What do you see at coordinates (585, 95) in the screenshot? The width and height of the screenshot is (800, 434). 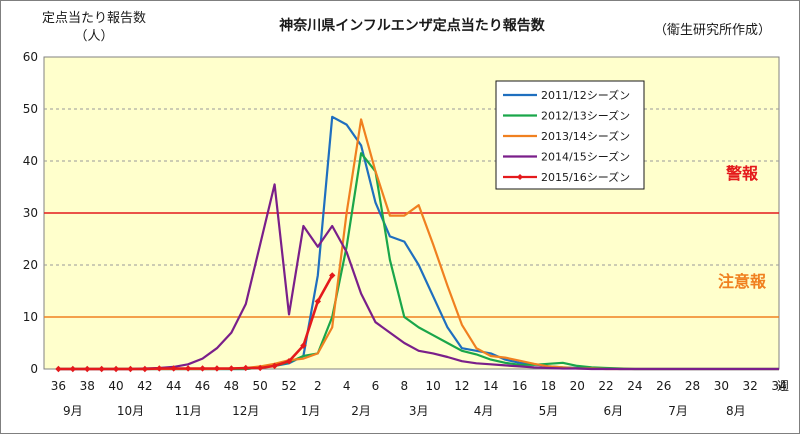 I see `legend-label: 2011/12シーズン` at bounding box center [585, 95].